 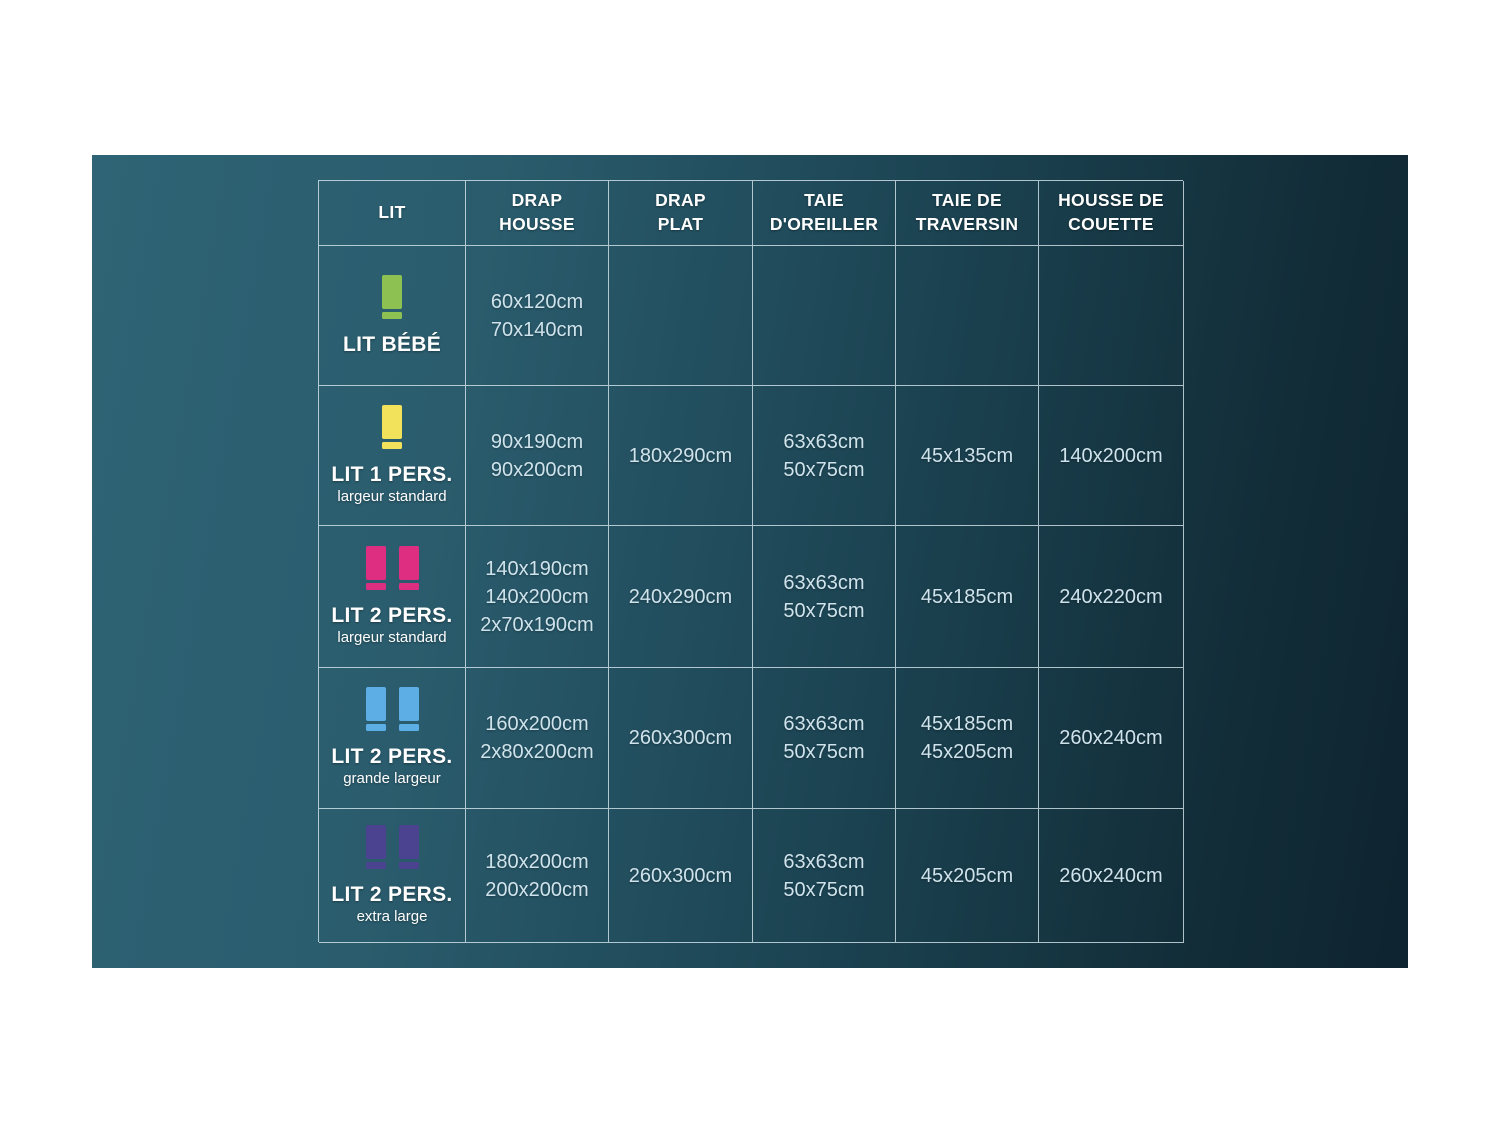 What do you see at coordinates (967, 597) in the screenshot?
I see `cell-taie-traversin: 45x185cm` at bounding box center [967, 597].